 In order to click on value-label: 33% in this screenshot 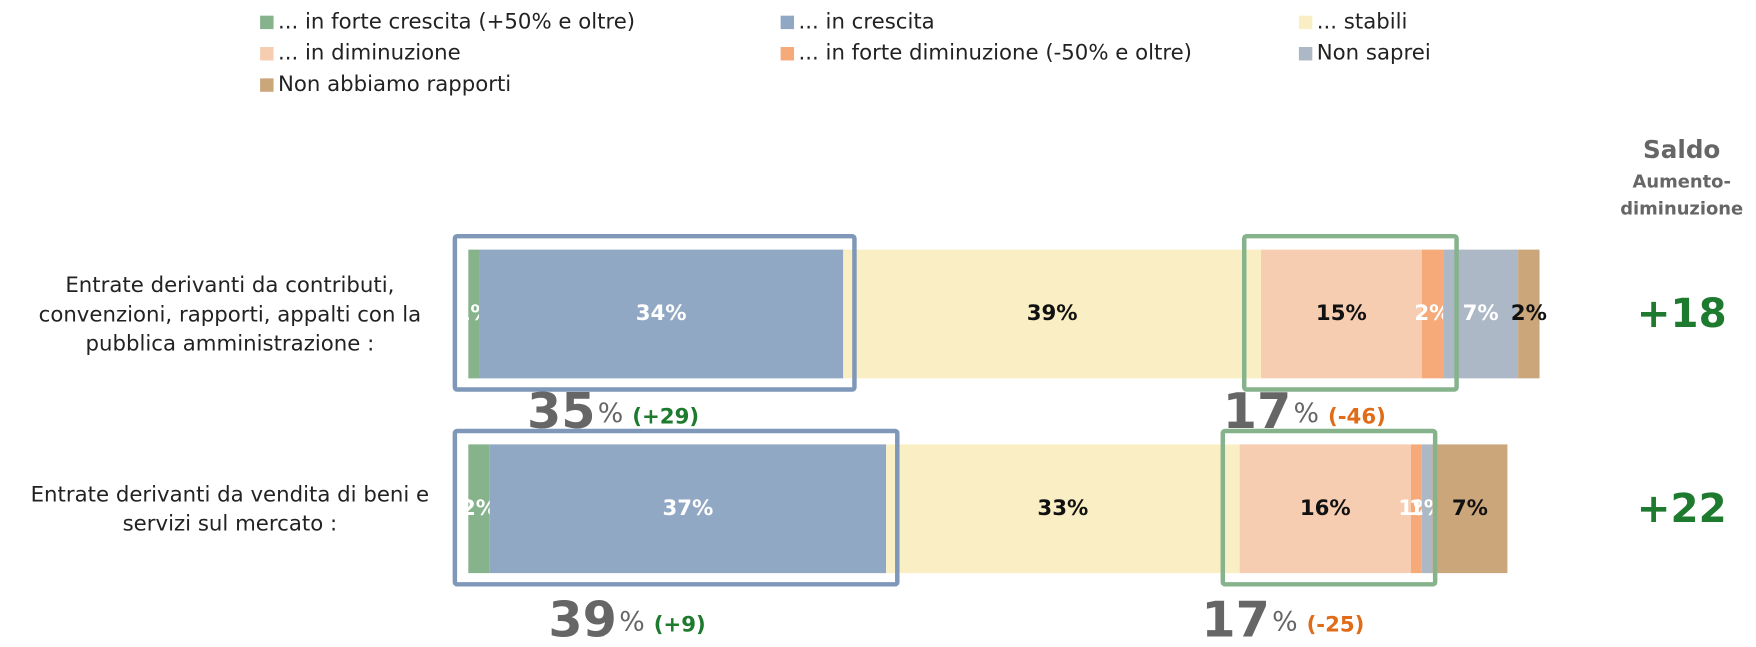, I will do `click(1062, 508)`.